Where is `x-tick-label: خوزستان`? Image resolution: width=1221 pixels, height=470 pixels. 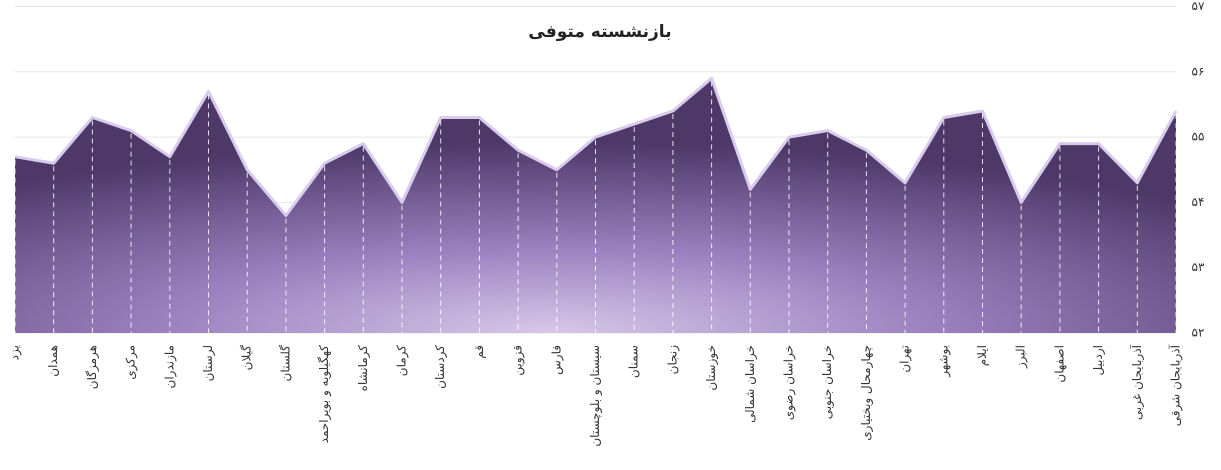
x-tick-label: خوزستان is located at coordinates (711, 368).